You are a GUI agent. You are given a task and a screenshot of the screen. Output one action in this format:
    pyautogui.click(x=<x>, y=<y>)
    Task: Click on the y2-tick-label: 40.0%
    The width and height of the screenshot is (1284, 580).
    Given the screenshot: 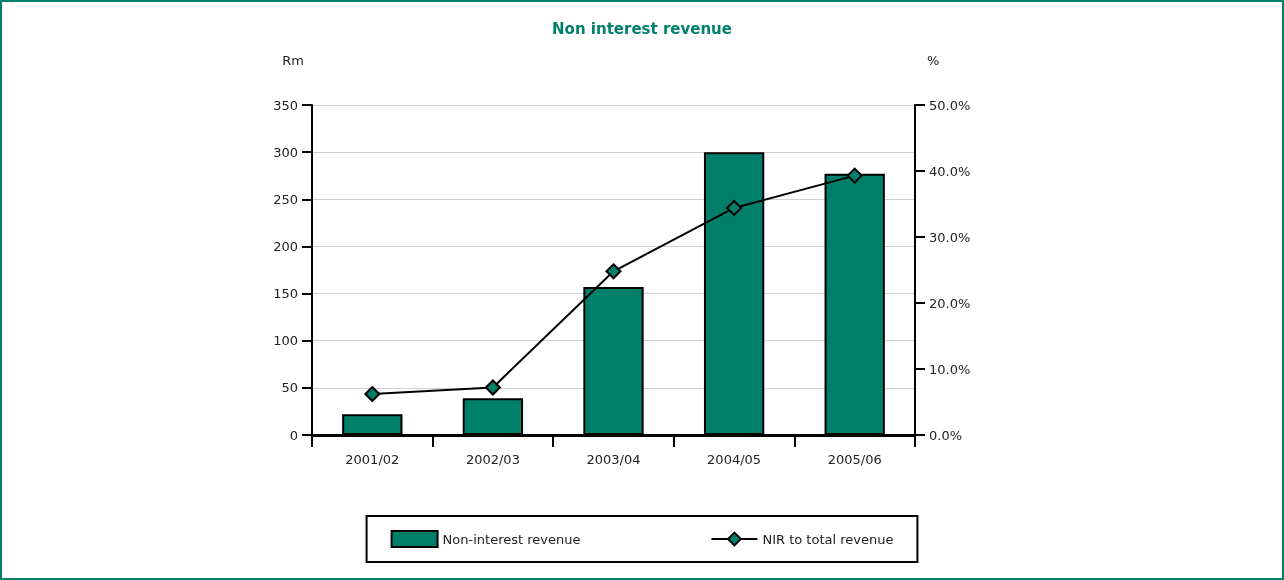 What is the action you would take?
    pyautogui.click(x=950, y=171)
    